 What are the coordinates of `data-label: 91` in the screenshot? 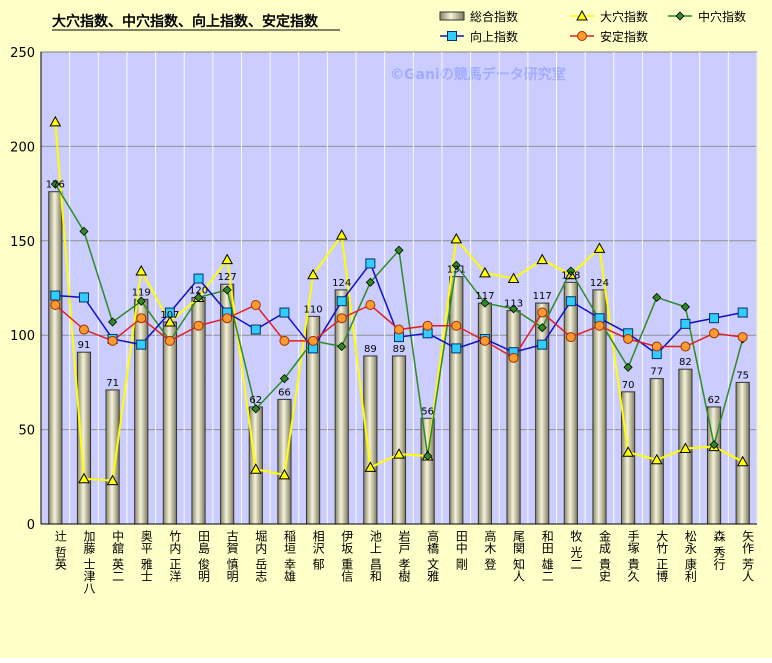 It's located at (84, 345).